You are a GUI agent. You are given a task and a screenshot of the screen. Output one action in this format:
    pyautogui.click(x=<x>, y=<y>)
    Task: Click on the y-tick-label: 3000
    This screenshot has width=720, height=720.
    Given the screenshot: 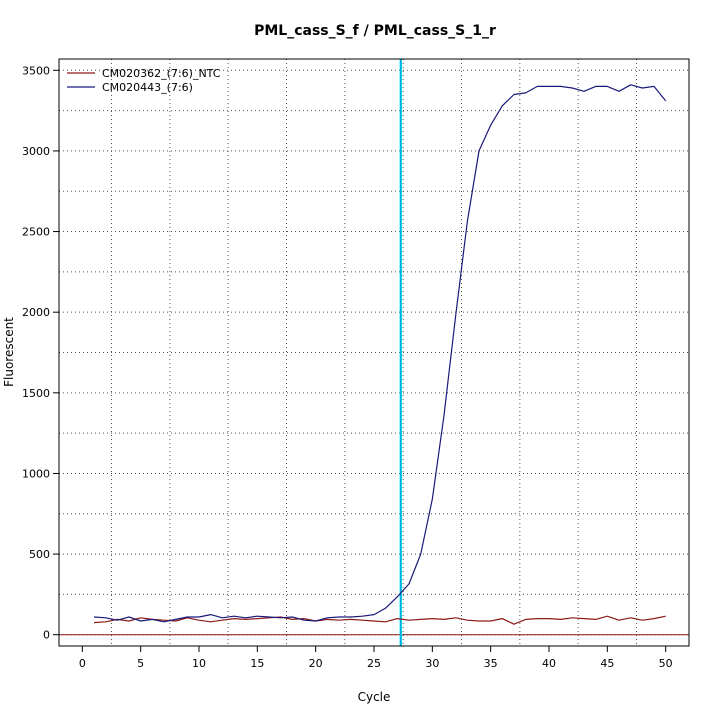 What is the action you would take?
    pyautogui.click(x=36, y=151)
    